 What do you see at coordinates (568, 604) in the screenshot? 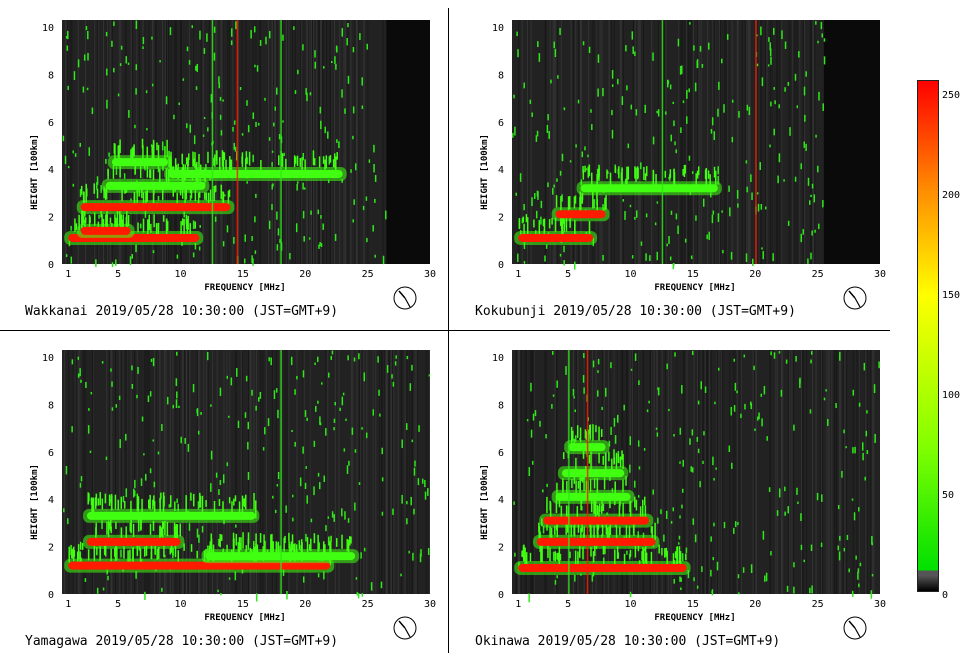
I see `x-tick-label: 5` at bounding box center [568, 604].